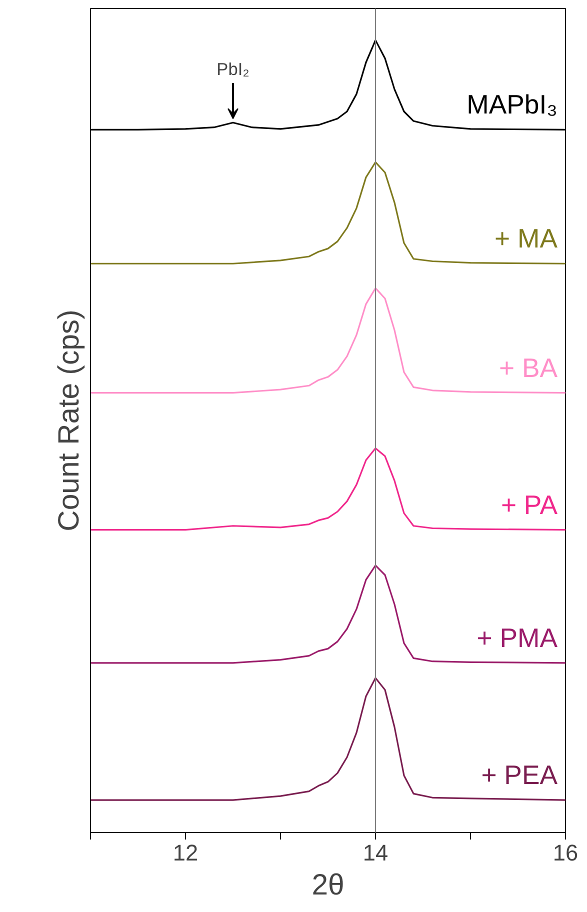  I want to click on x-tick-label: 16, so click(565, 853).